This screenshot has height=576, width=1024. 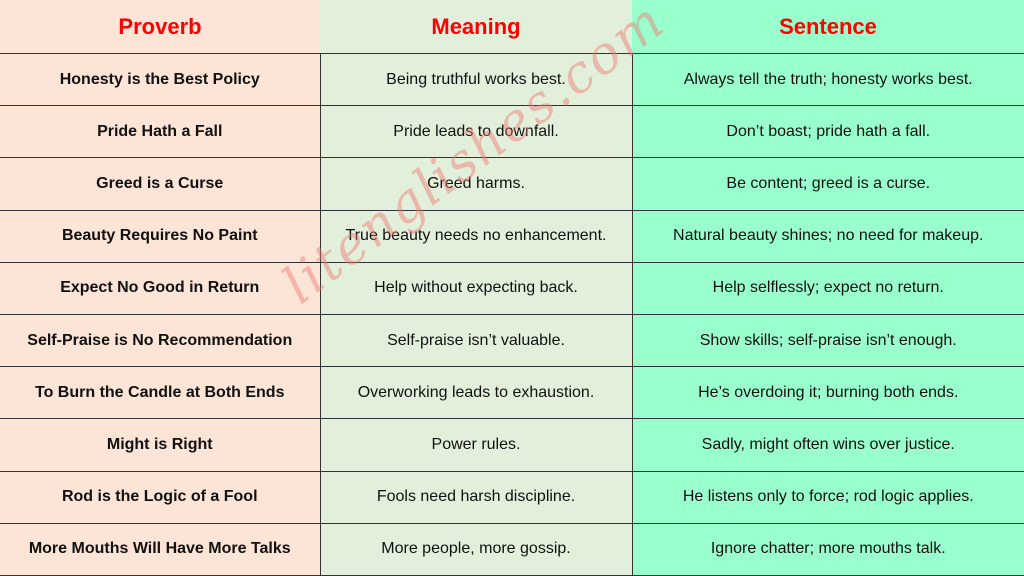 What do you see at coordinates (476, 549) in the screenshot?
I see `meaning-cell: More people, more gossip.` at bounding box center [476, 549].